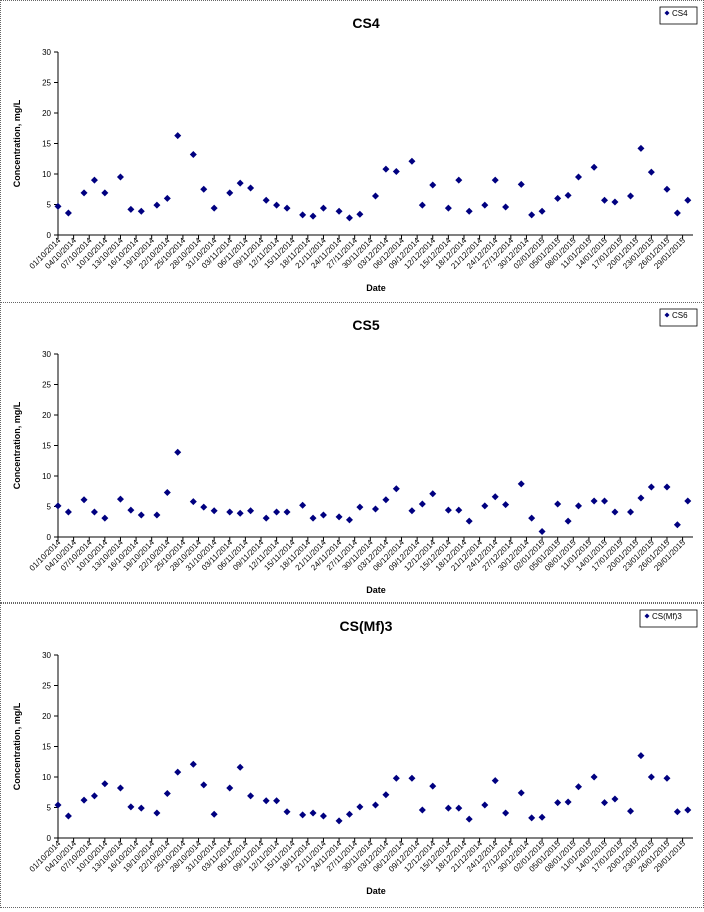 This screenshot has height=912, width=704. Describe the element at coordinates (376, 288) in the screenshot. I see `x-axis-label: Date` at that location.